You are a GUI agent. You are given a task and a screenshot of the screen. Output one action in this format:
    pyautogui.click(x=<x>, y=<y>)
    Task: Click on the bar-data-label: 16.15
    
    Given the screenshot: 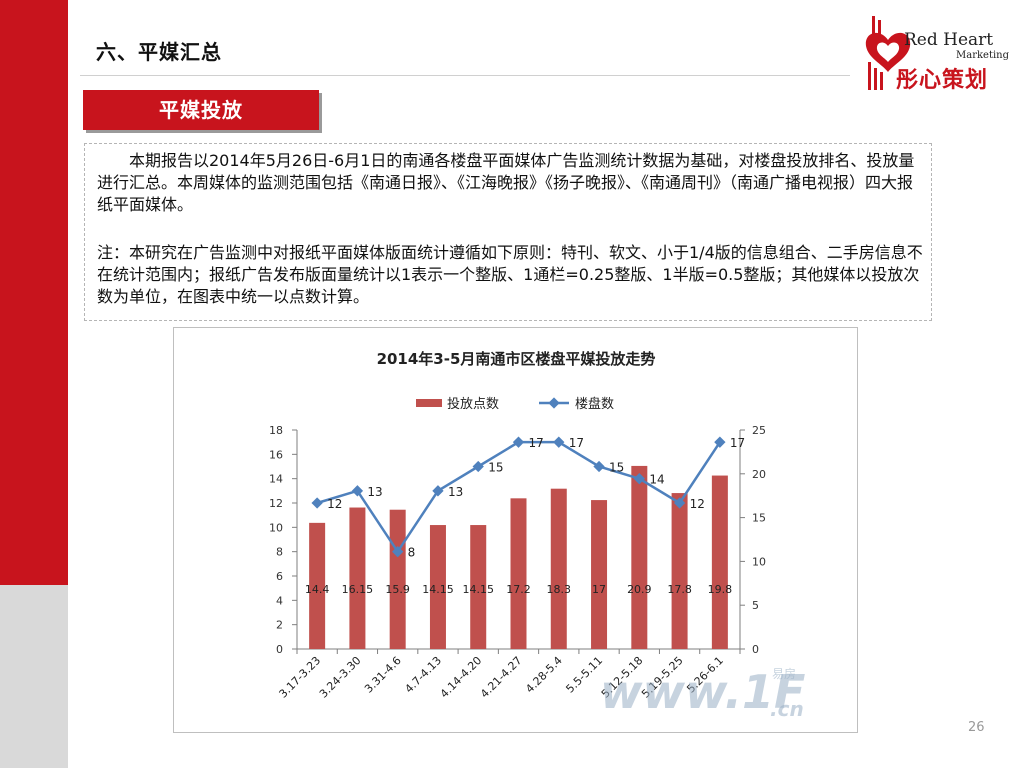 What is the action you would take?
    pyautogui.click(x=358, y=589)
    